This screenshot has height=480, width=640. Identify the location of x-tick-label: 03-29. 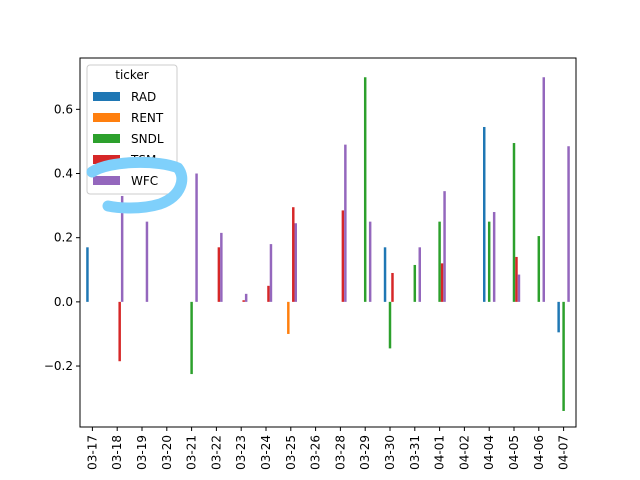
(365, 452).